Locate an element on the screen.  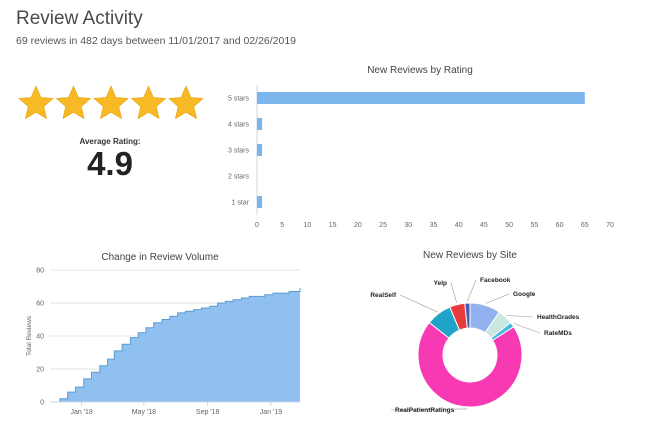
bar-x-tick-label: 35 is located at coordinates (434, 225).